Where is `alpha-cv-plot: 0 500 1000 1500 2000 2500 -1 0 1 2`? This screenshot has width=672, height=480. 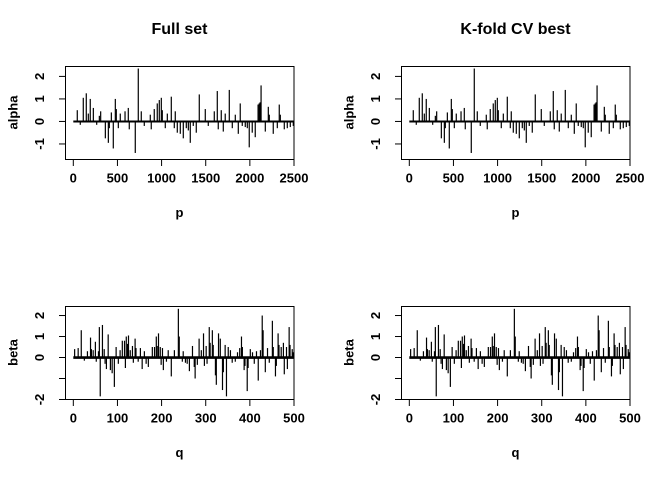 alpha-cv-plot: 0 500 1000 1500 2000 2500 -1 0 1 2 is located at coordinates (506, 126).